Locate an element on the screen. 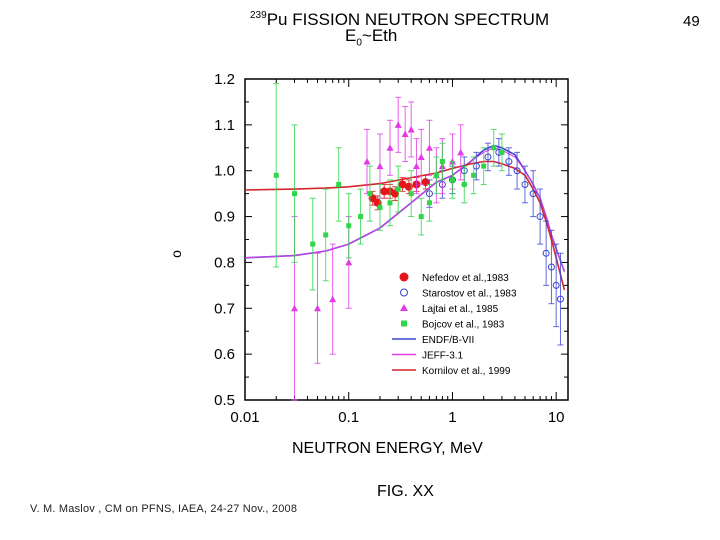 The image size is (720, 540). legend-label: Starostov et al., 1983 is located at coordinates (469, 294).